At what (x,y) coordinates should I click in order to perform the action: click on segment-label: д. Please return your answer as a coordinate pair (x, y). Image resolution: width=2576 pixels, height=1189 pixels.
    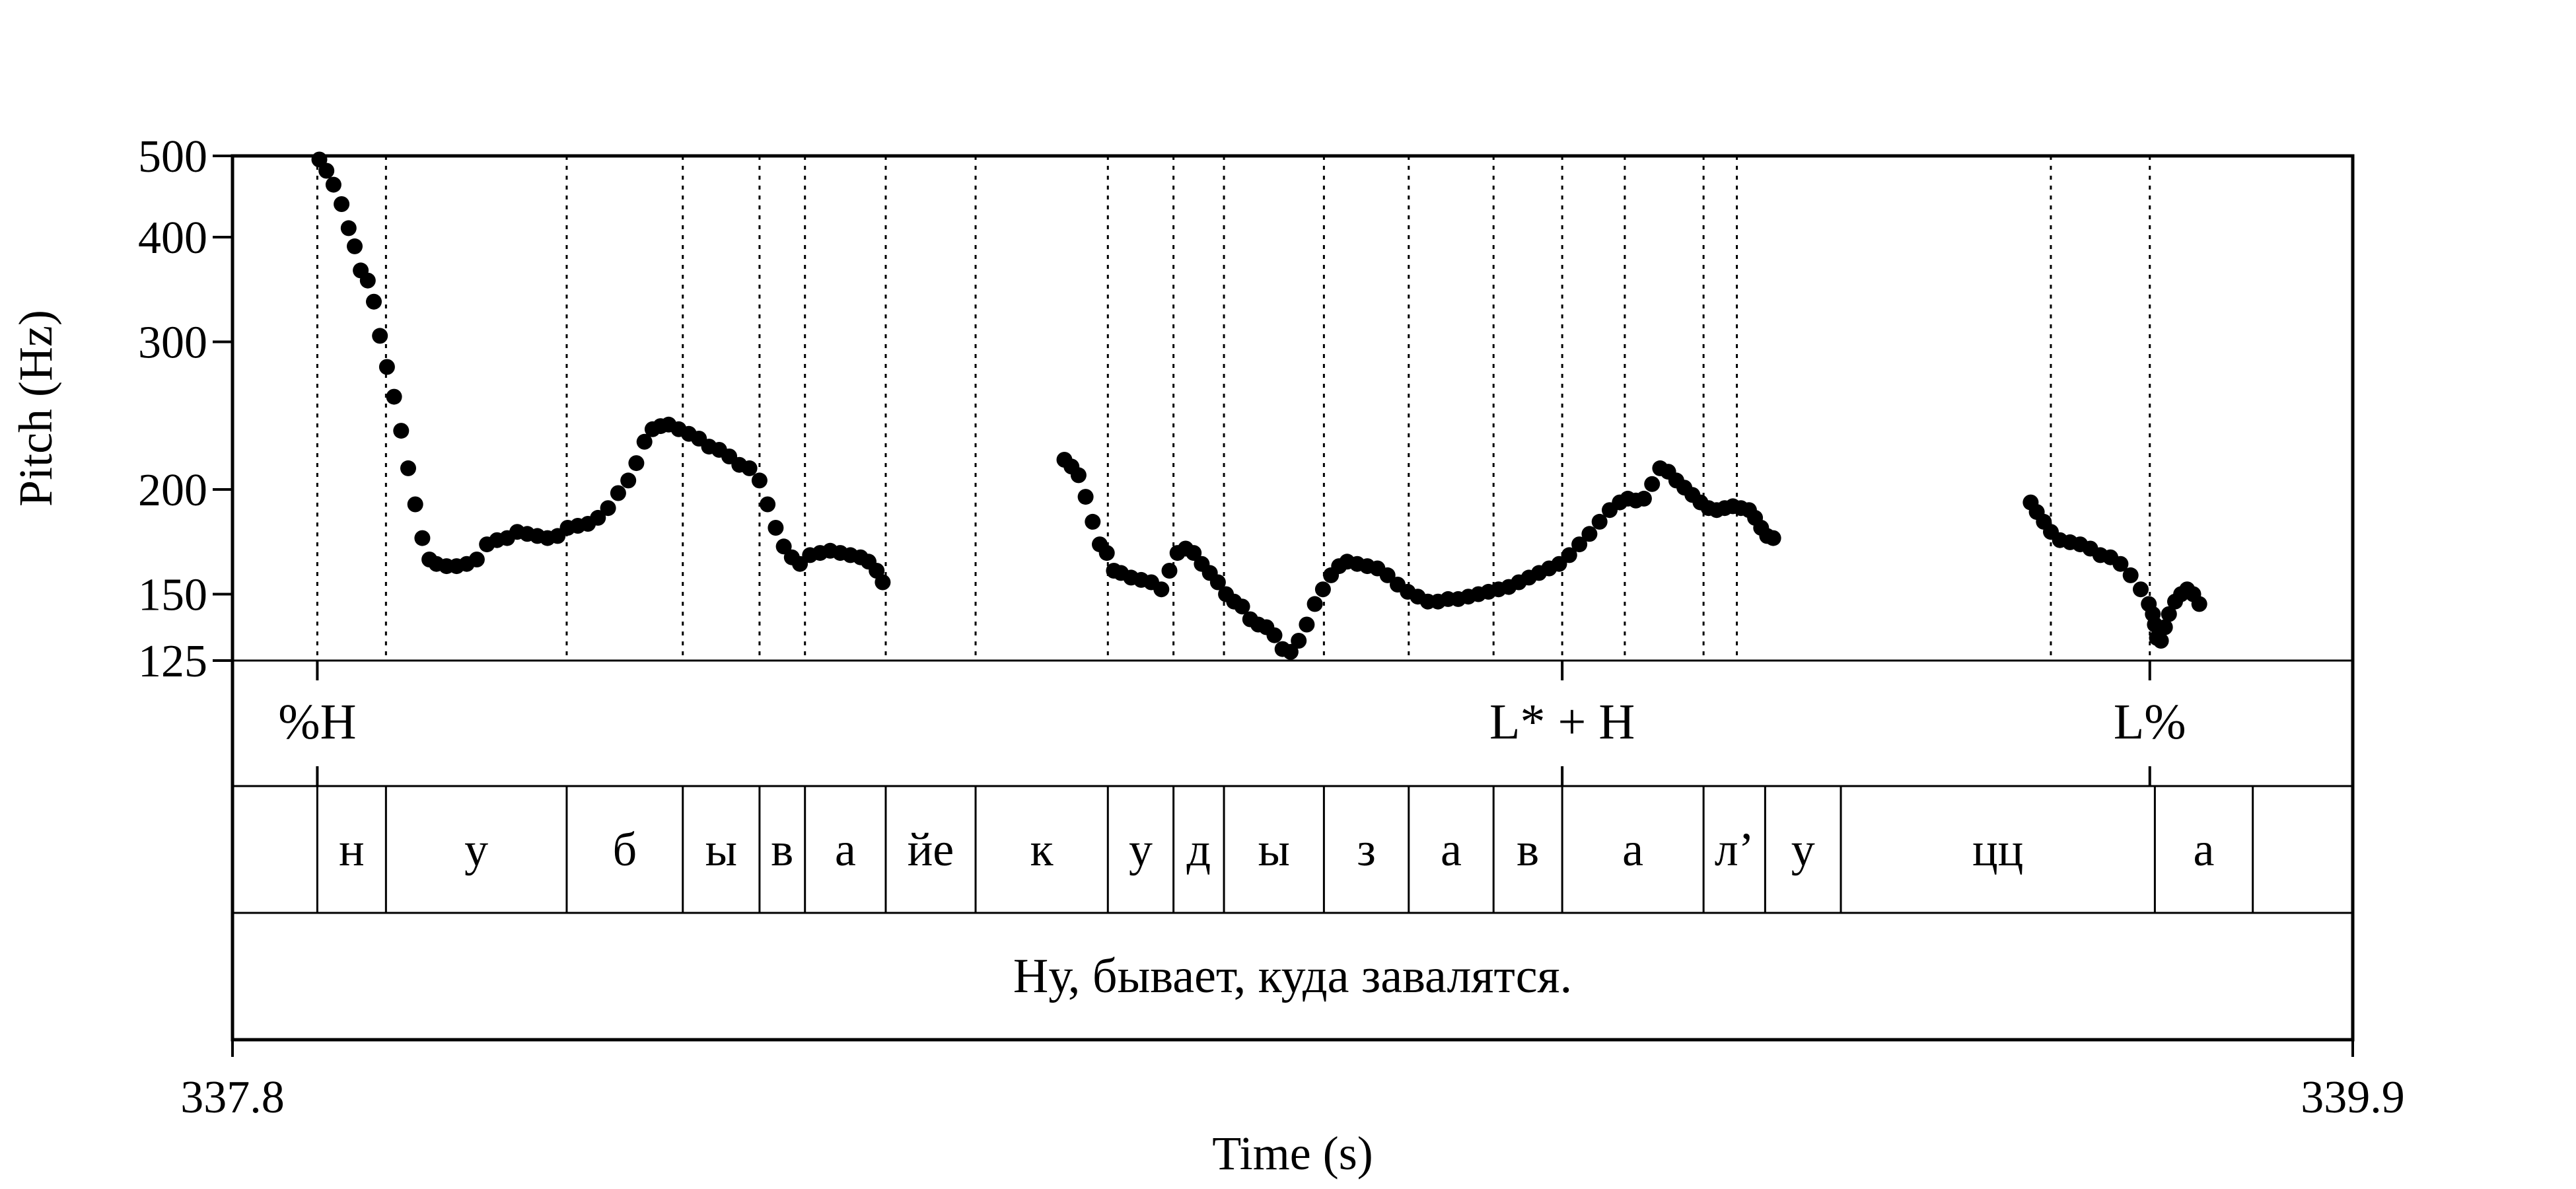
    Looking at the image, I should click on (1199, 849).